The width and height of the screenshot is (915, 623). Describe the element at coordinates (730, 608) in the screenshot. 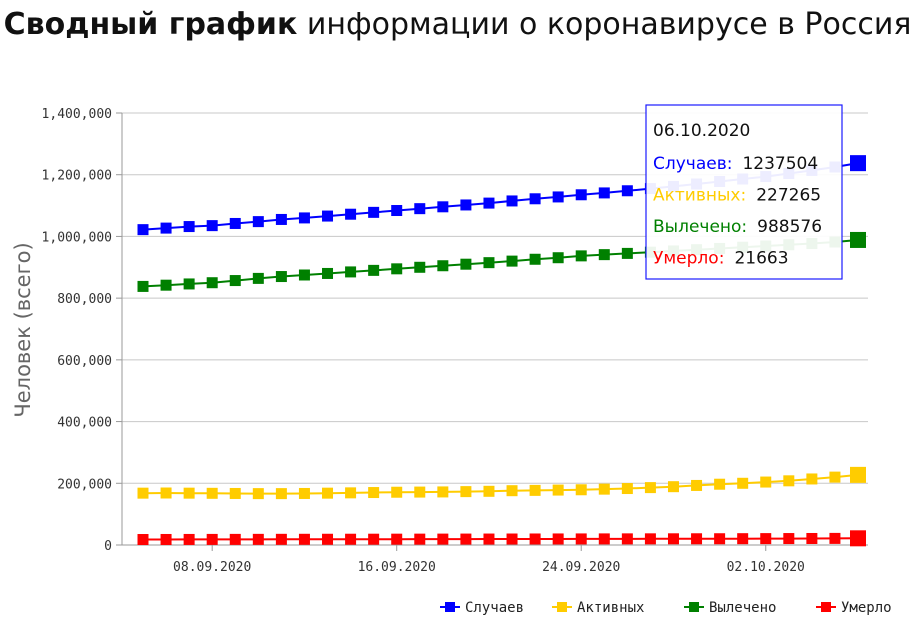

I see `legend-item: Вылечено` at that location.